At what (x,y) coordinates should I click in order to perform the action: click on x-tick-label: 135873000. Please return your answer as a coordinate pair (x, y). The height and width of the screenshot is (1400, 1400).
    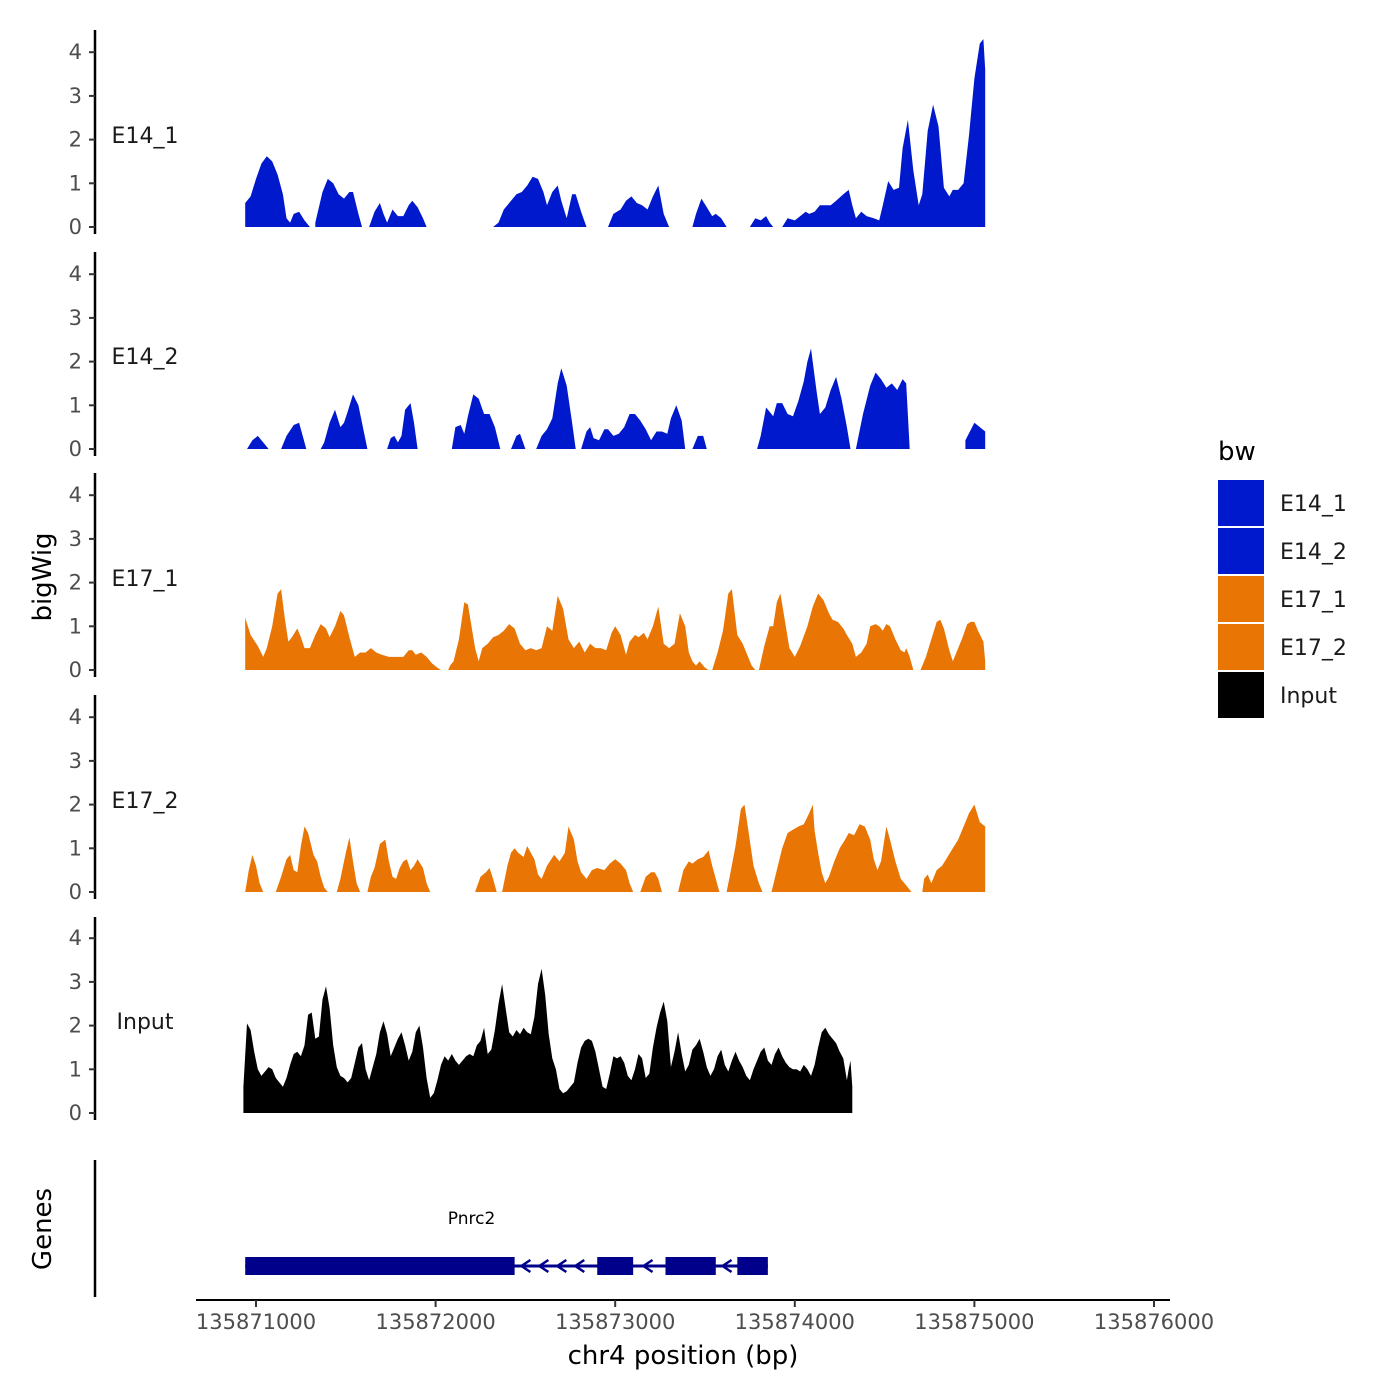
    Looking at the image, I should click on (615, 1322).